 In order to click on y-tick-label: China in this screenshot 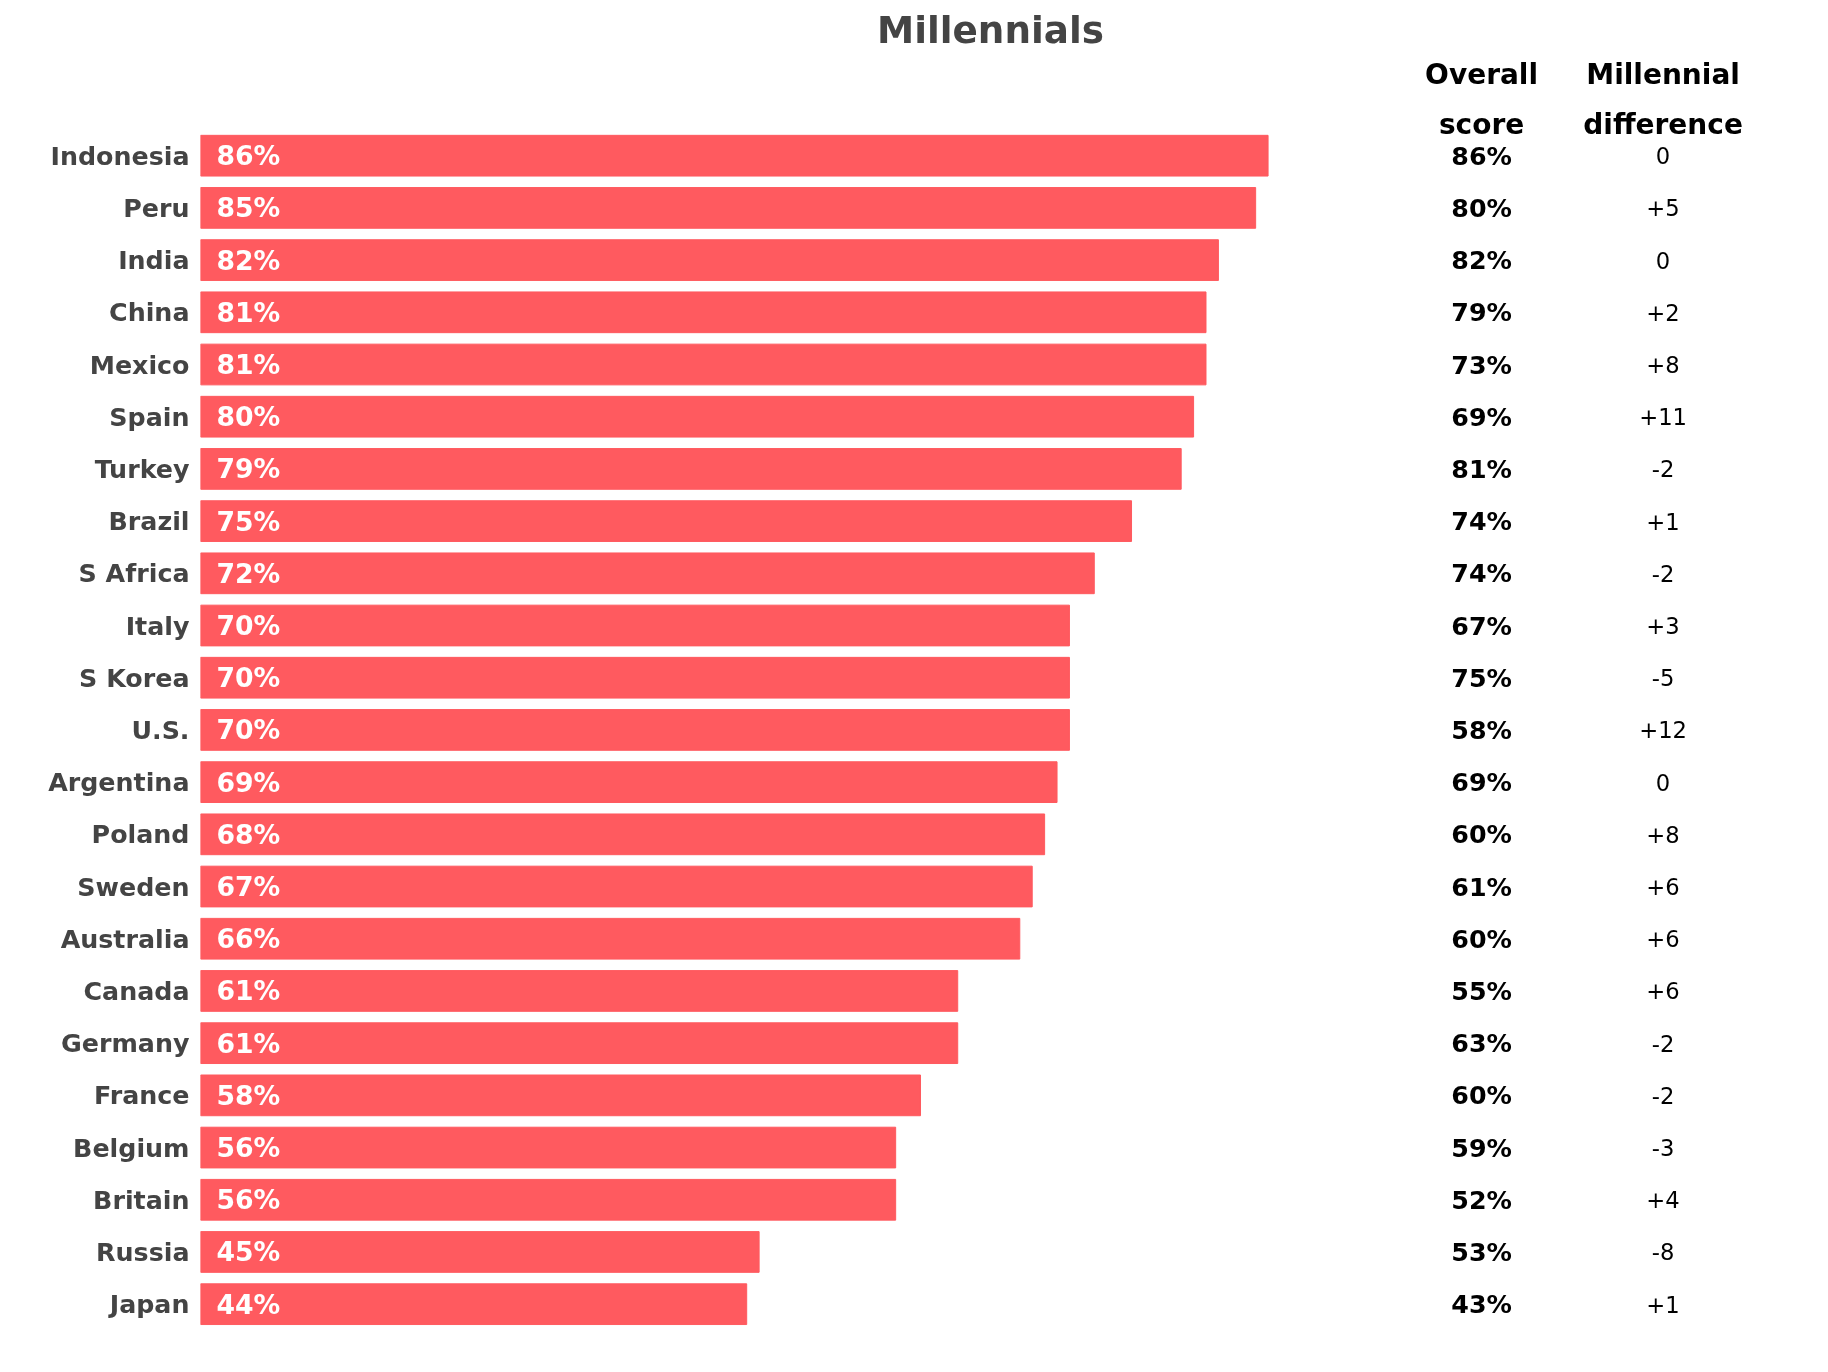, I will do `click(149, 312)`.